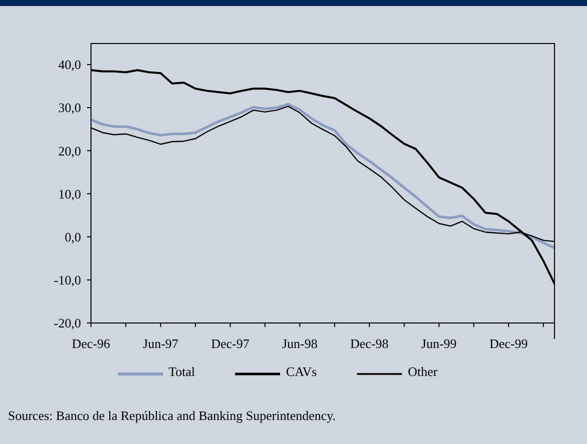 Image resolution: width=587 pixels, height=444 pixels. I want to click on x-tick-label: Jun-98, so click(300, 344).